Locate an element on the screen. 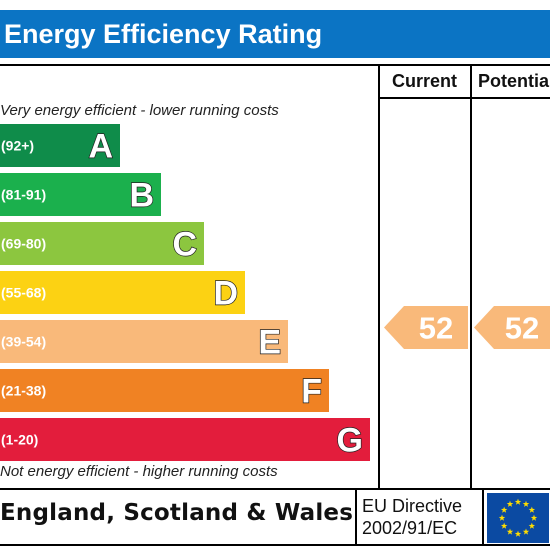 Image resolution: width=550 pixels, height=550 pixels. rating-letter-d: D is located at coordinates (225, 294).